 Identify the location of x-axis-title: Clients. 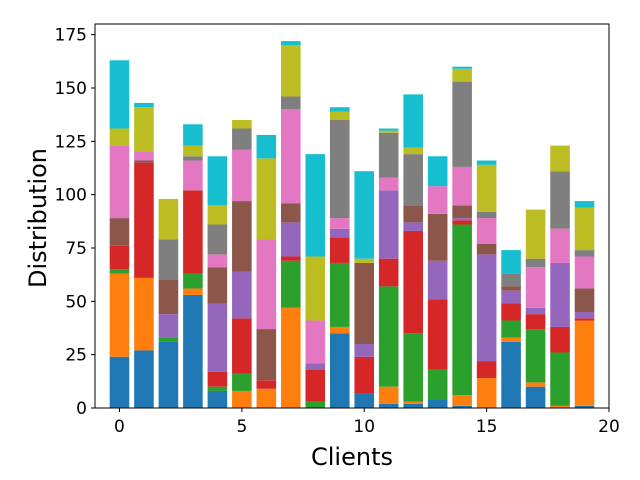
(352, 457).